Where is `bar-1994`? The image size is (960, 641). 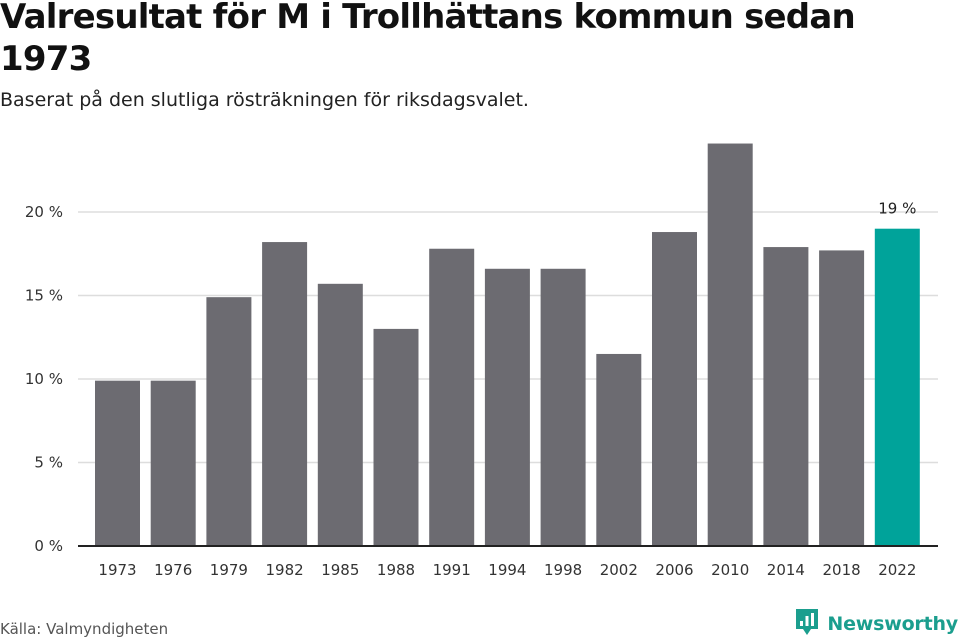
bar-1994 is located at coordinates (507, 407).